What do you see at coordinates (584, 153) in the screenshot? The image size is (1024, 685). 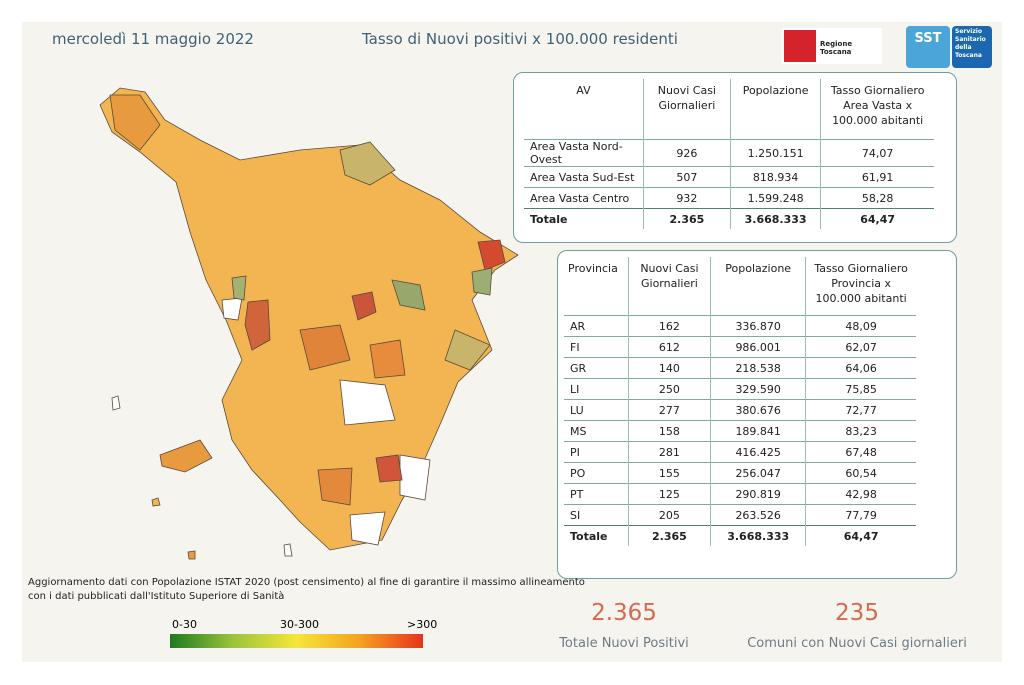 I see `table-cell: Area Vasta Nord-Ovest` at bounding box center [584, 153].